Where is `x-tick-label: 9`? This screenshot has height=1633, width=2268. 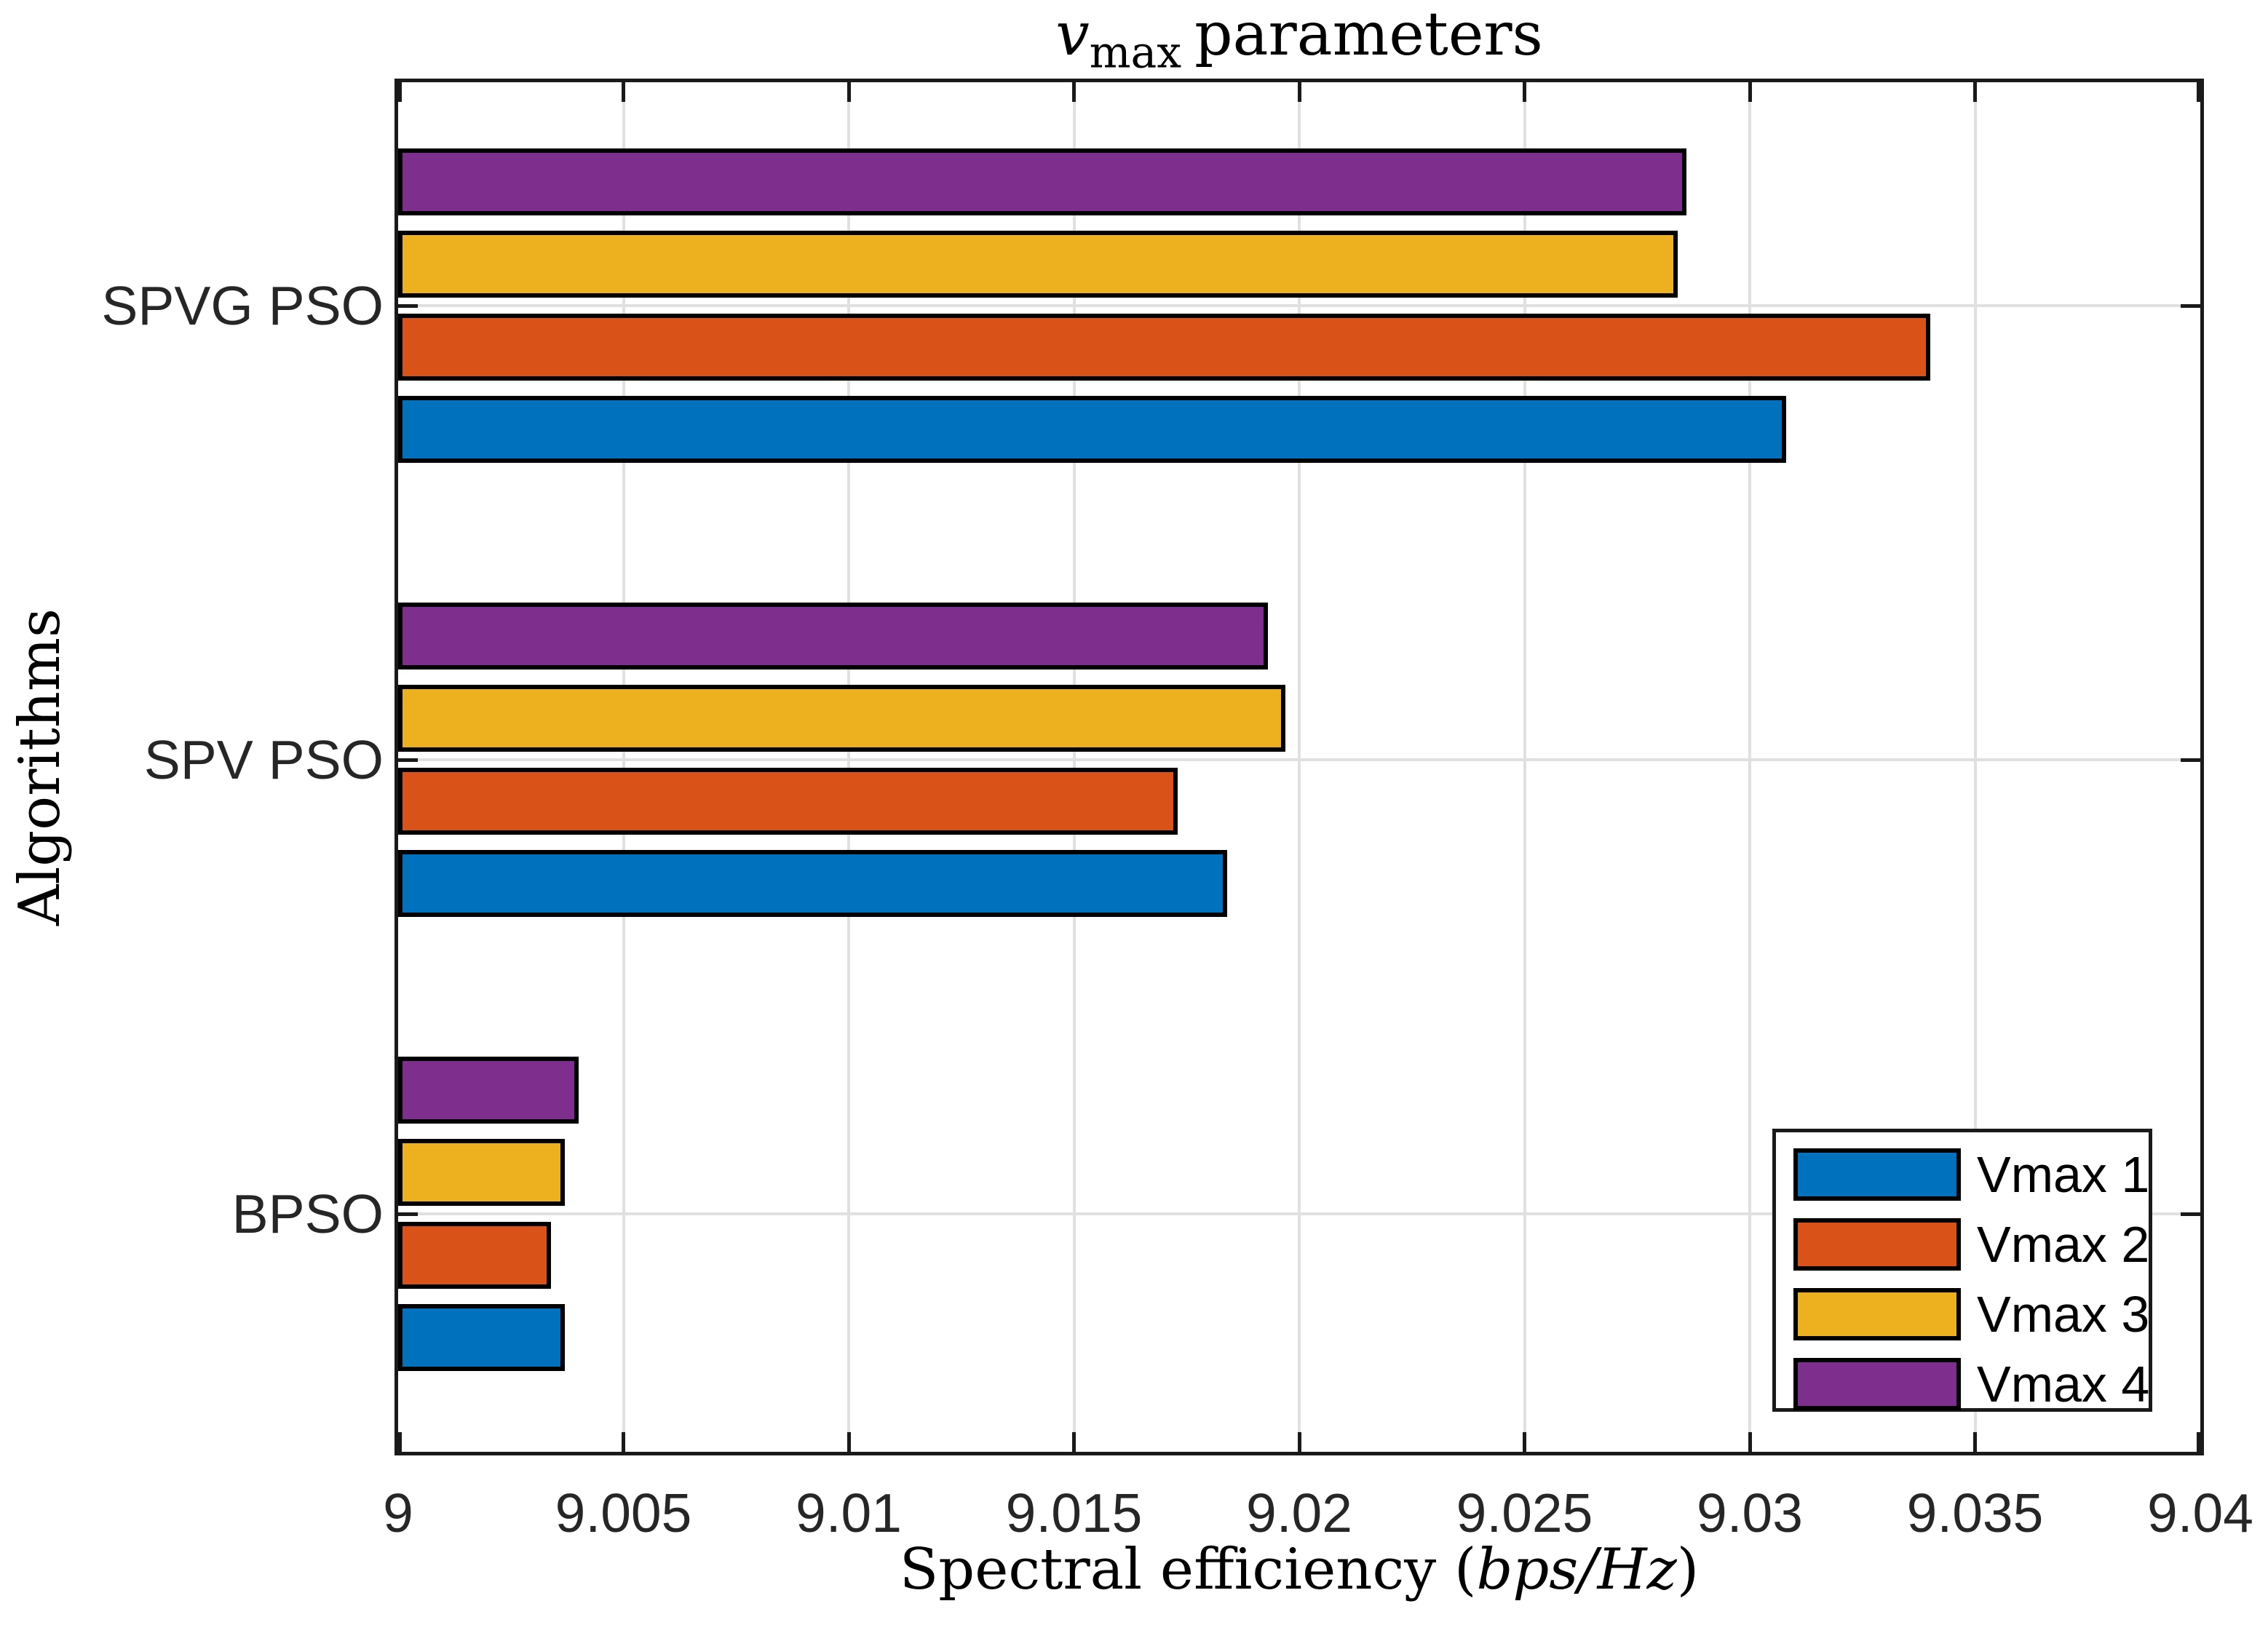
x-tick-label: 9 is located at coordinates (398, 1512).